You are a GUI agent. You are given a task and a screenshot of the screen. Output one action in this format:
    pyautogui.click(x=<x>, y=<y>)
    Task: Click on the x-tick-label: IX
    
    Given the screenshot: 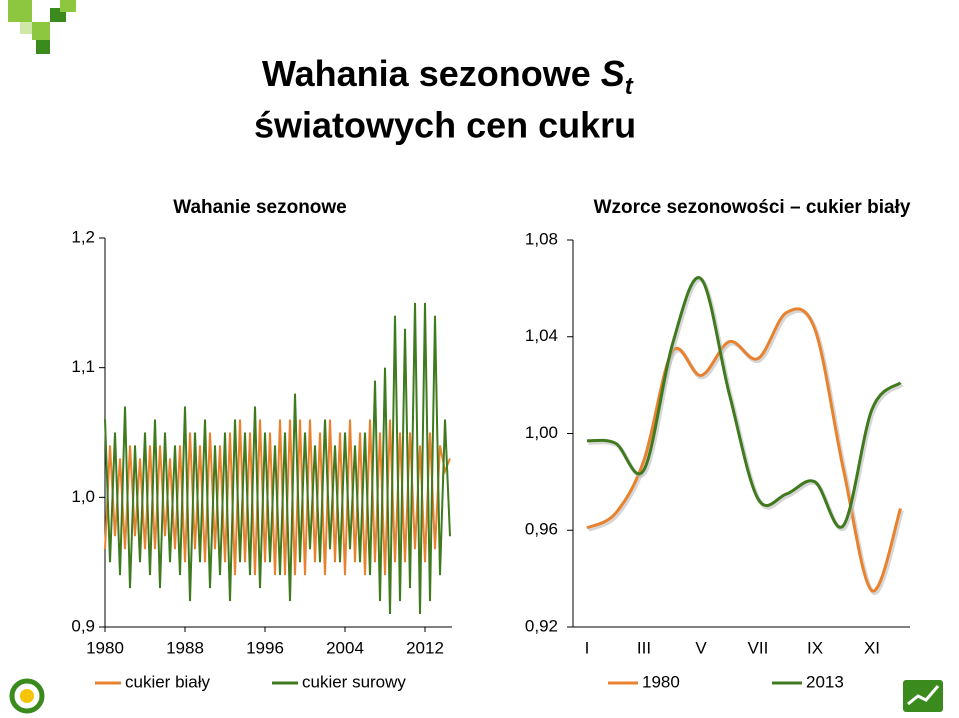 What is the action you would take?
    pyautogui.click(x=815, y=647)
    